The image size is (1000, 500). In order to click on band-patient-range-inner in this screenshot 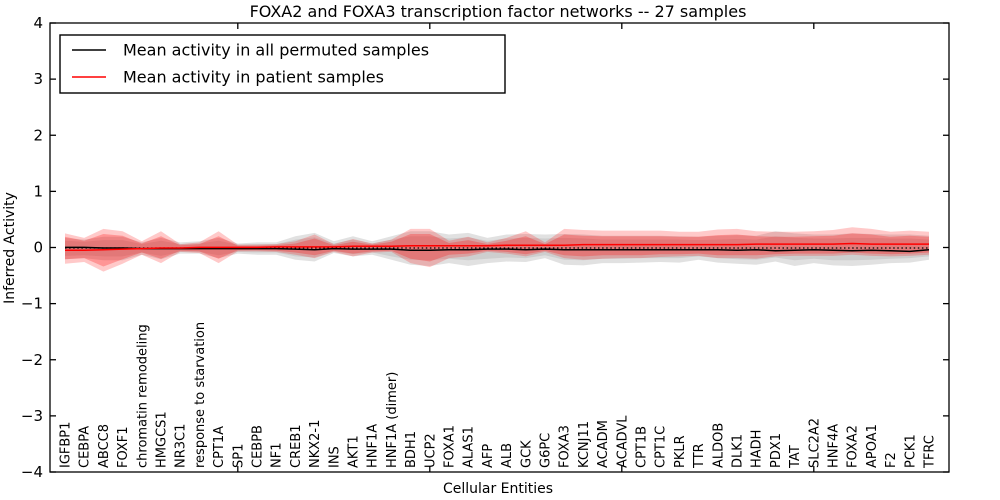, I will do `click(497, 250)`.